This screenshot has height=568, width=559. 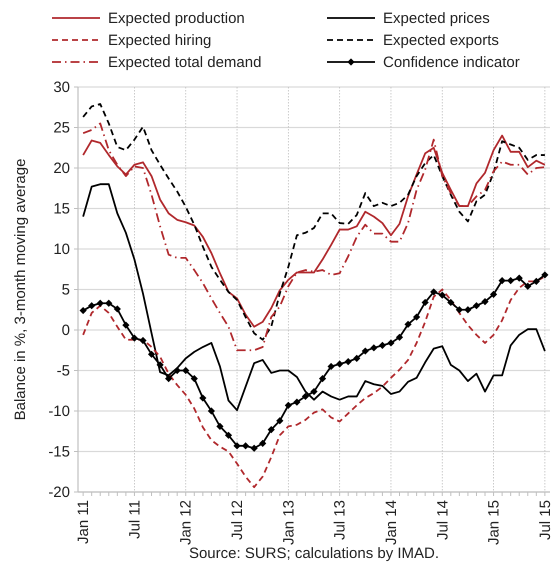 What do you see at coordinates (451, 62) in the screenshot?
I see `legend-label: Confidence indicator` at bounding box center [451, 62].